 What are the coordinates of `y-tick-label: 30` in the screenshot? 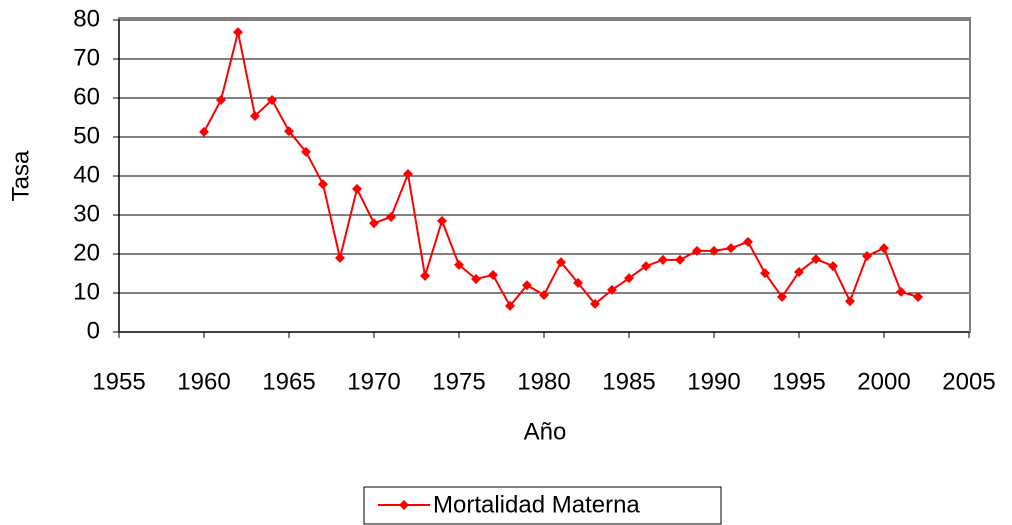 It's located at (86, 213).